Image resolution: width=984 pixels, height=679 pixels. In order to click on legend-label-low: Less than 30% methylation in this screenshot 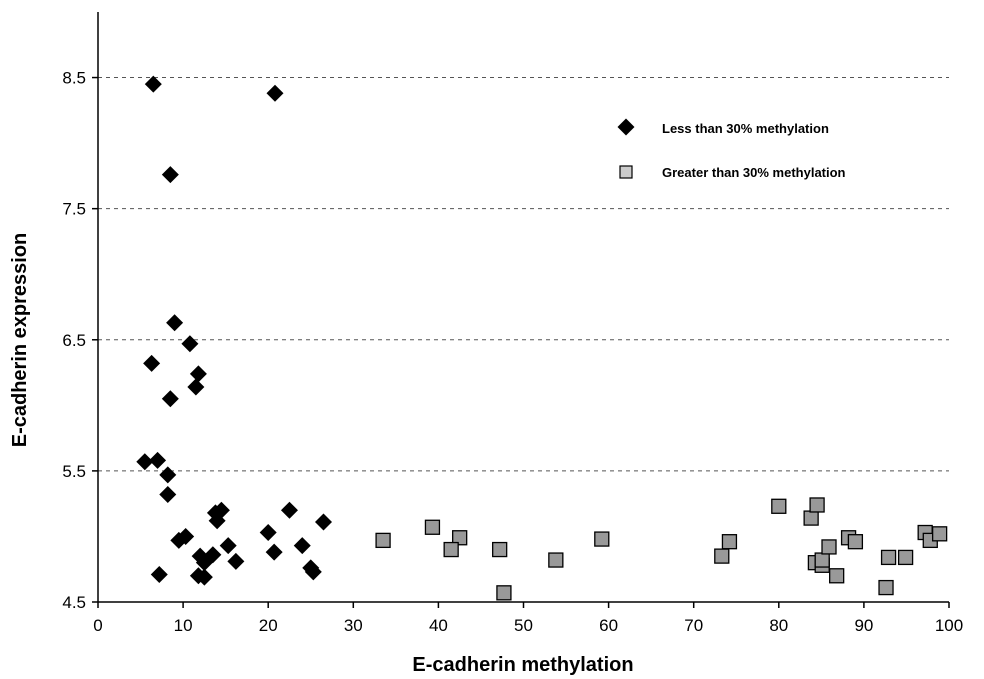, I will do `click(745, 128)`.